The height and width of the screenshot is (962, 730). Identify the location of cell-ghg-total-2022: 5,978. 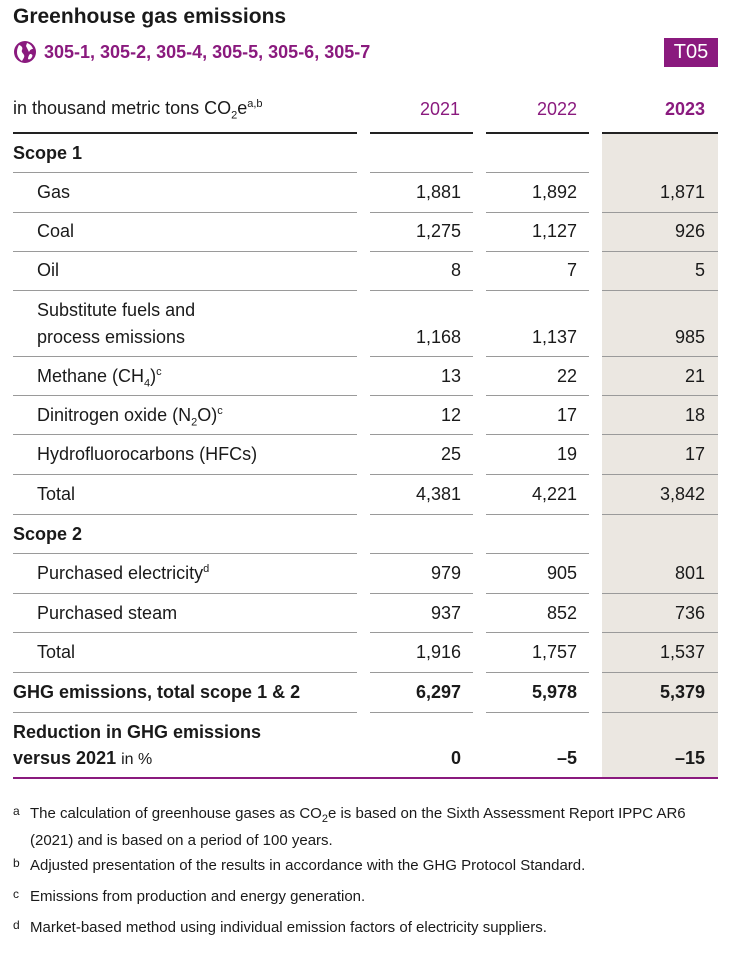
(554, 692).